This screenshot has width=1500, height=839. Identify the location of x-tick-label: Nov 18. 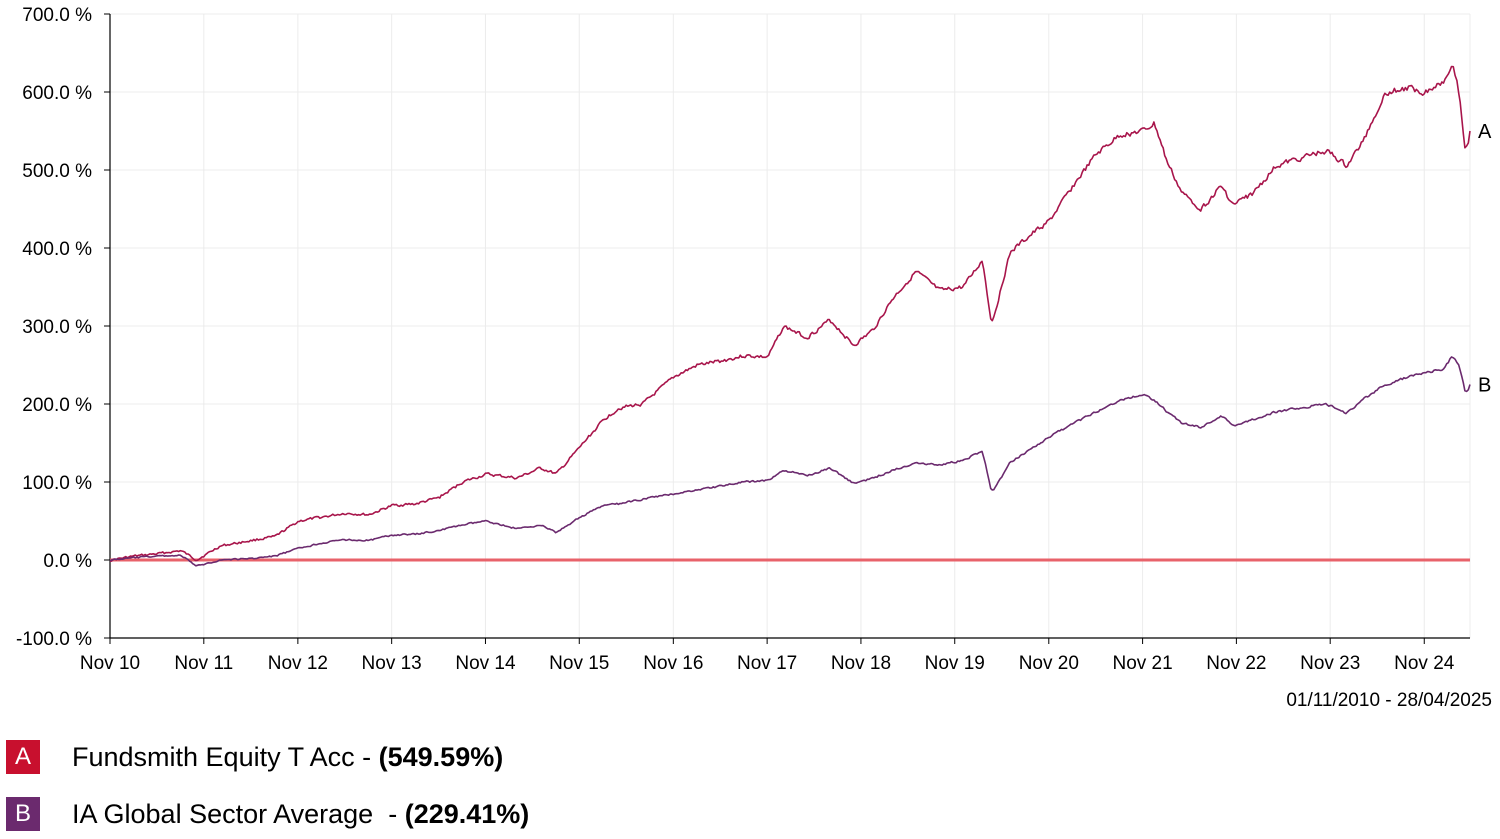
(861, 663).